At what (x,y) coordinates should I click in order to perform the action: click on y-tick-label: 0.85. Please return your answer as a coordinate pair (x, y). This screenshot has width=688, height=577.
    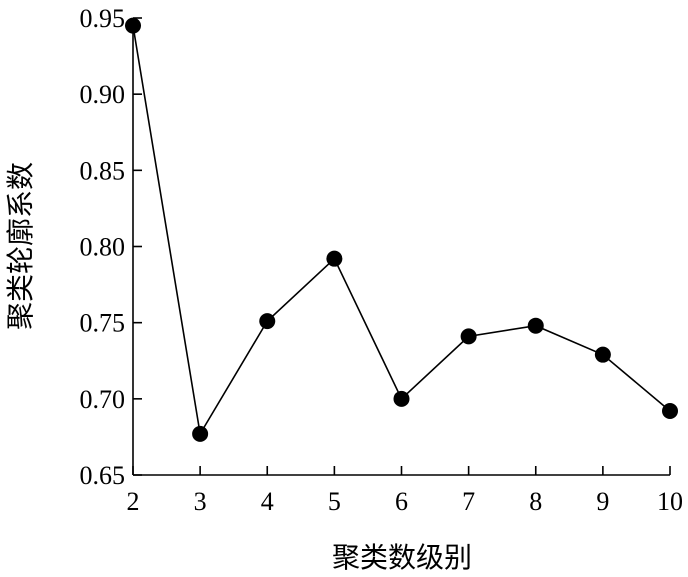
    Looking at the image, I should click on (103, 170).